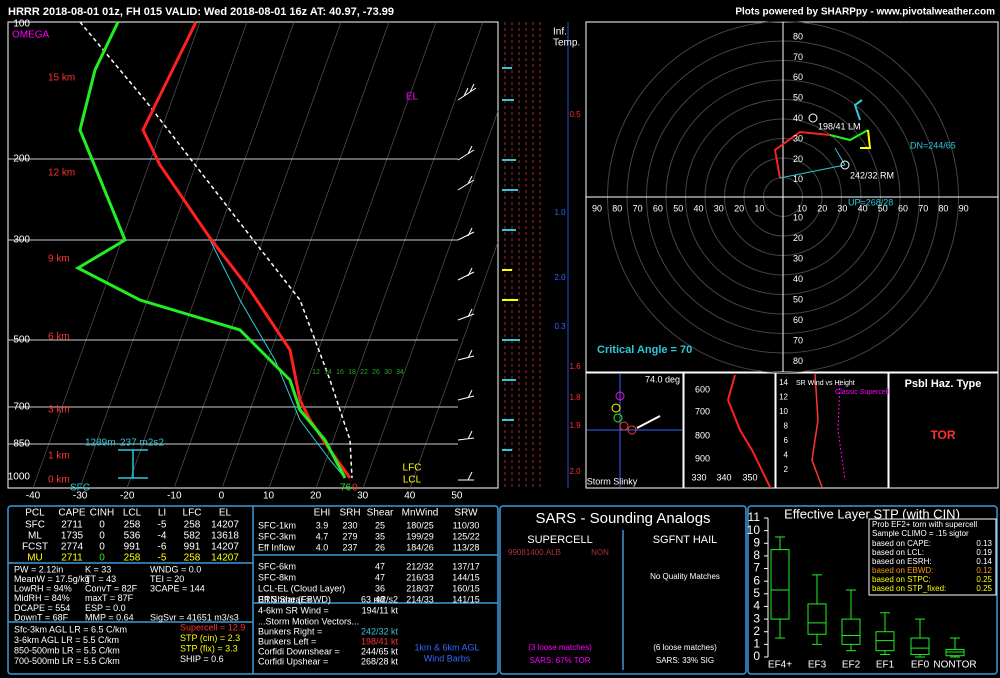  What do you see at coordinates (756, 593) in the screenshot?
I see `y-tick-label: 5` at bounding box center [756, 593].